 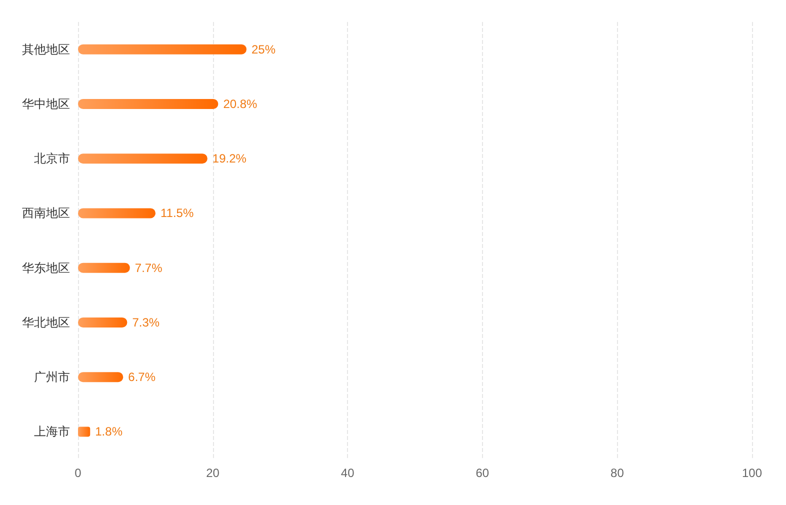 I want to click on data-label: 6.7%, so click(x=142, y=377).